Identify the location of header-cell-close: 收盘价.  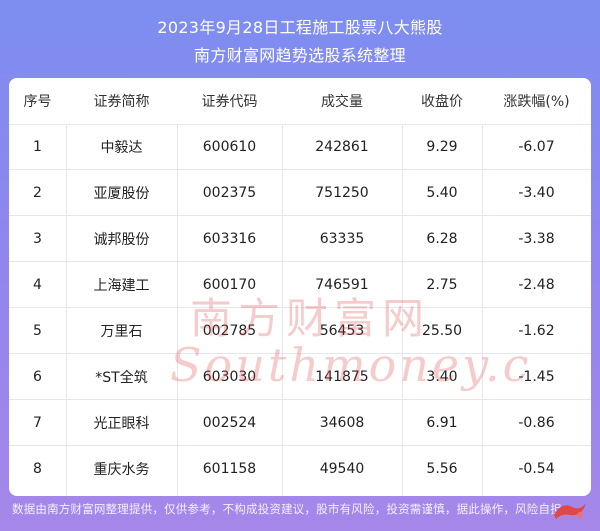
(442, 102).